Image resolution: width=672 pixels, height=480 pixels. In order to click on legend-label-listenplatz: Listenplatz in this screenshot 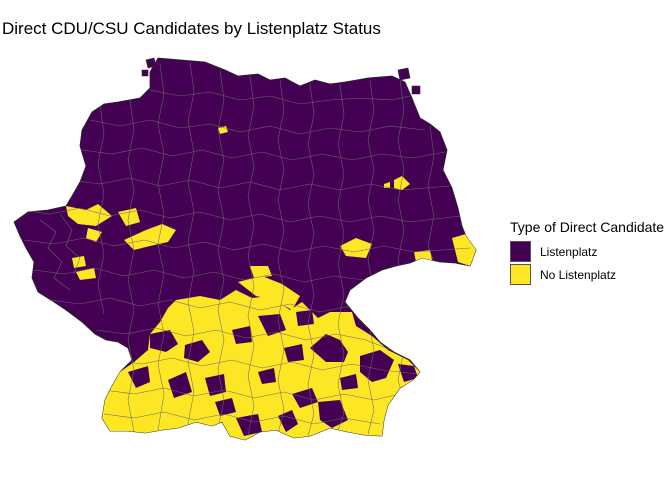, I will do `click(569, 251)`.